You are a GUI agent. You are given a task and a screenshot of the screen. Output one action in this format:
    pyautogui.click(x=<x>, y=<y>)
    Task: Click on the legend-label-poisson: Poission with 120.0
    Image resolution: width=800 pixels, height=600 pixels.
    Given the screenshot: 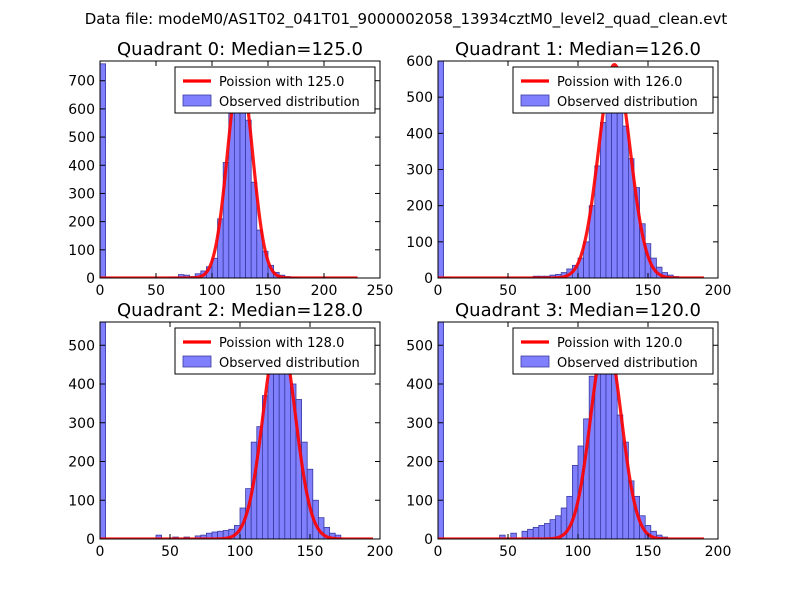 What is the action you would take?
    pyautogui.click(x=619, y=343)
    